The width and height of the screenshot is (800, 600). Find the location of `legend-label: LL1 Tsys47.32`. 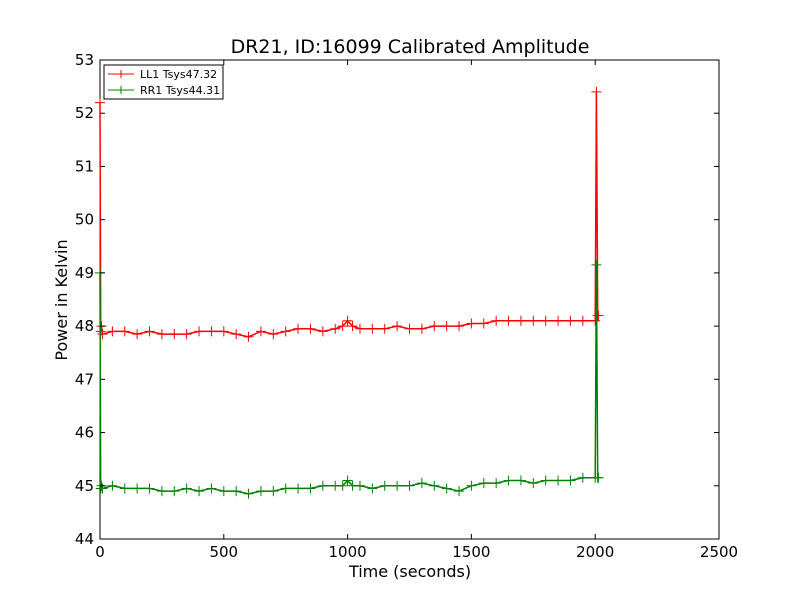

legend-label: LL1 Tsys47.32 is located at coordinates (178, 74).